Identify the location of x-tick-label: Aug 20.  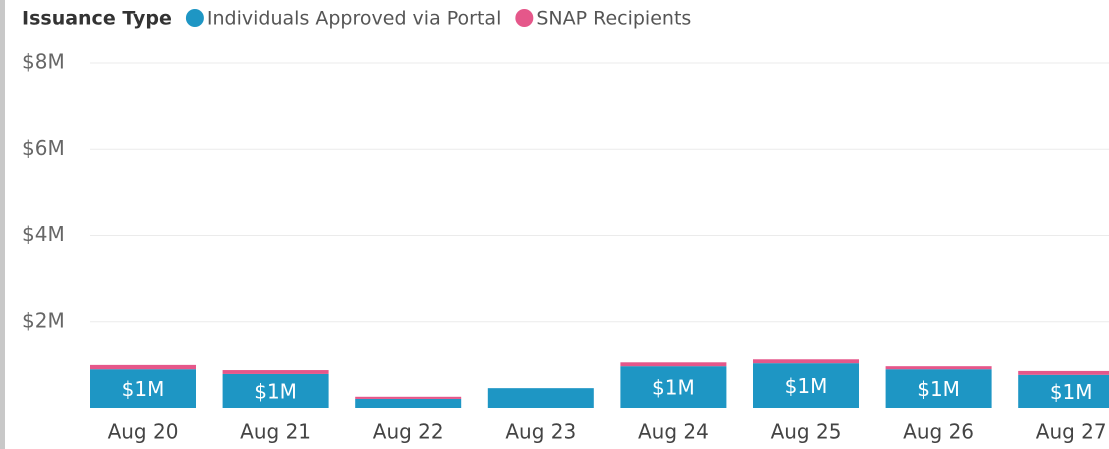
(143, 432).